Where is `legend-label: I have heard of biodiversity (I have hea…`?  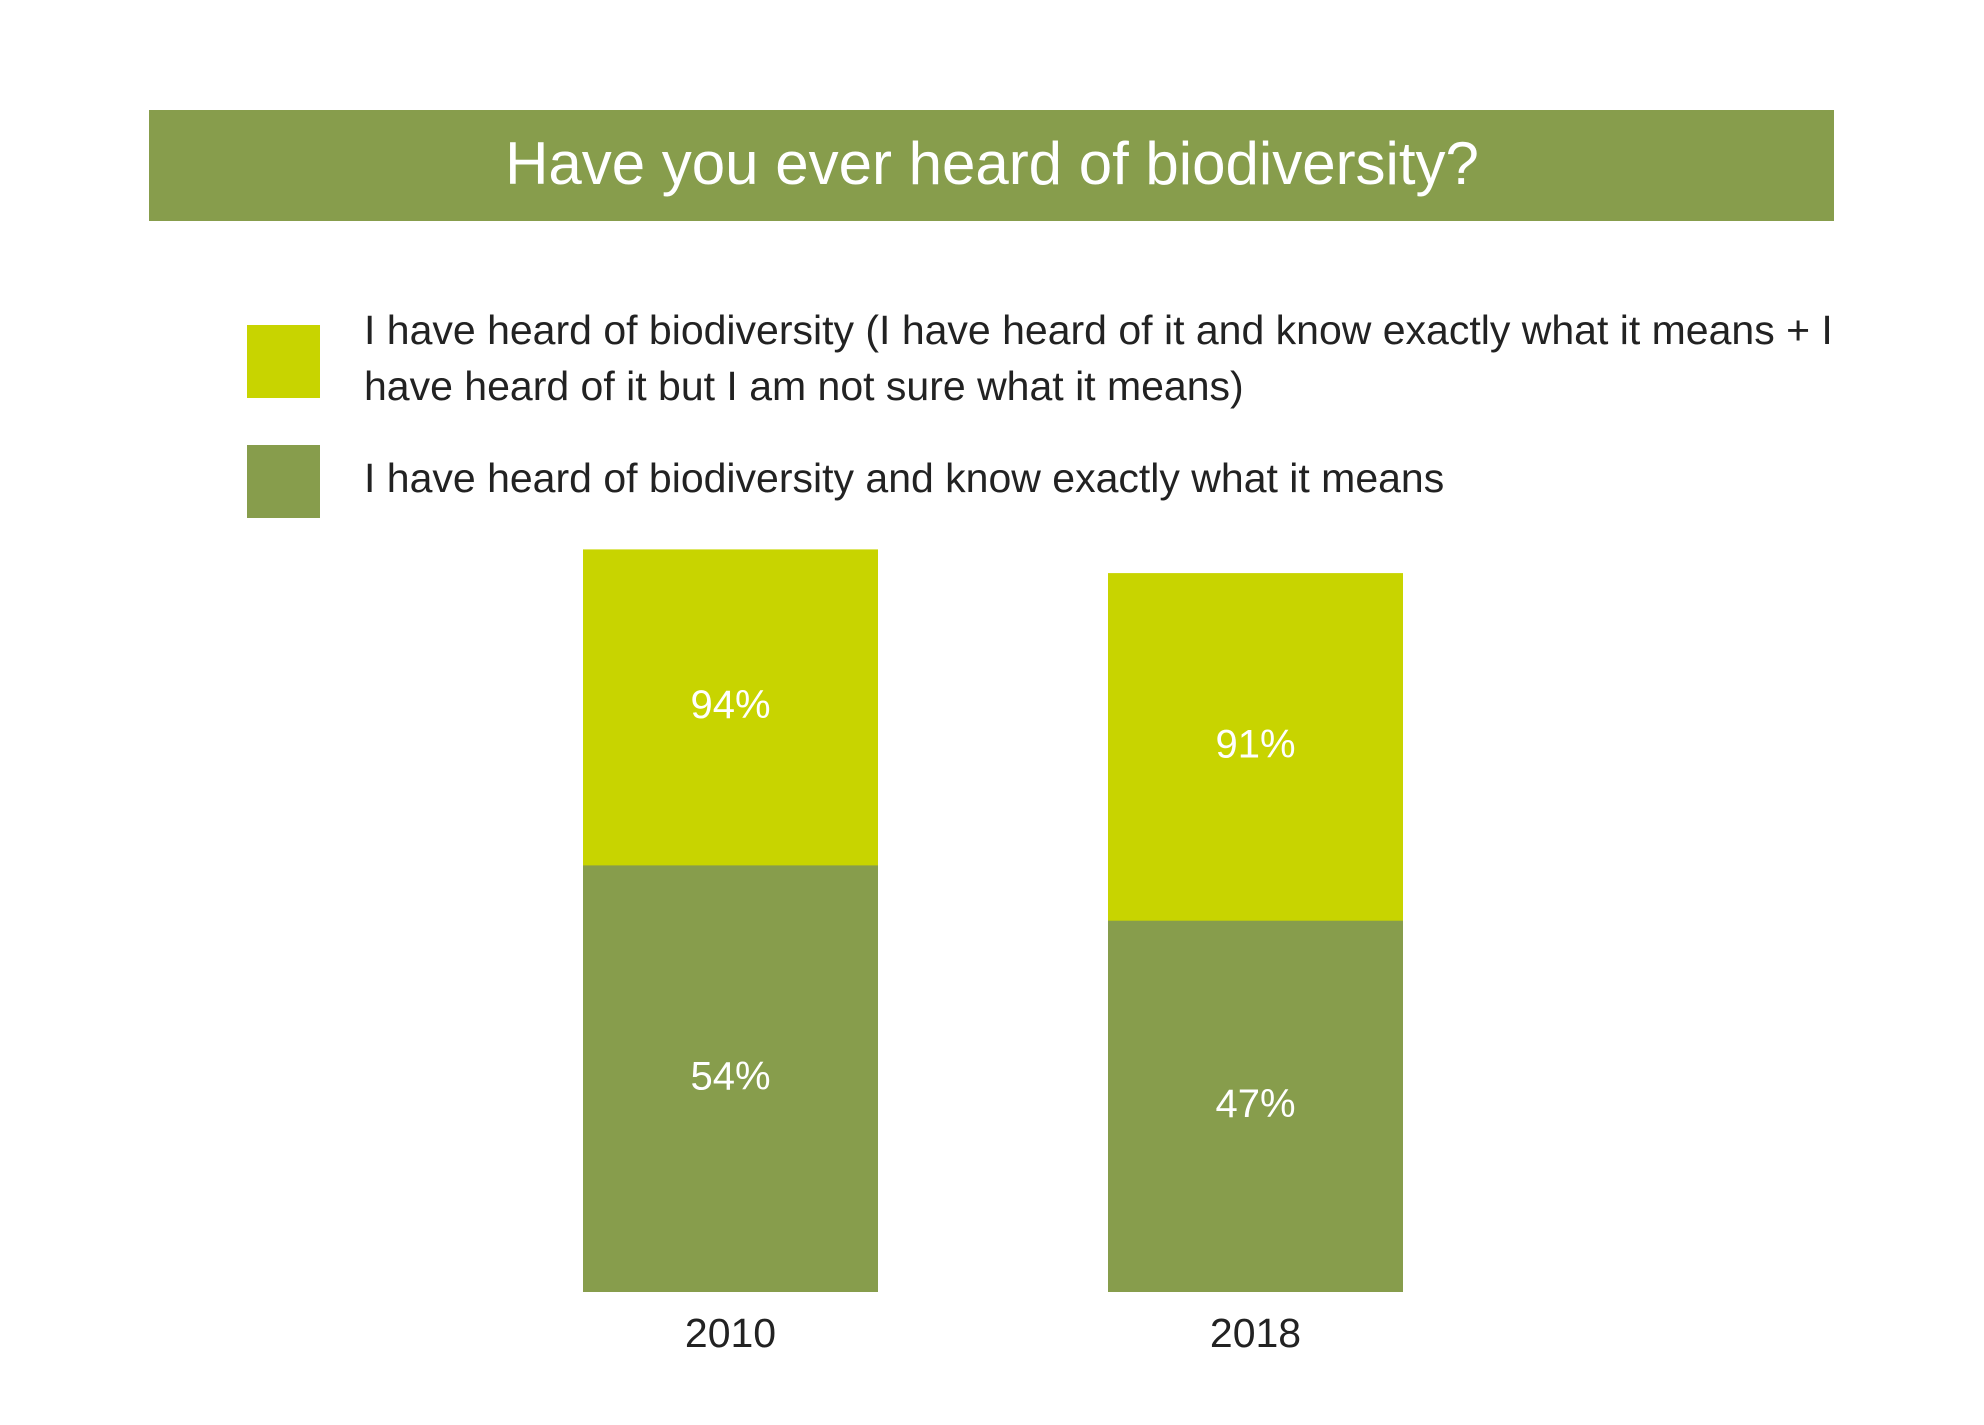
legend-label: I have heard of biodiversity (I have hea… is located at coordinates (1098, 358).